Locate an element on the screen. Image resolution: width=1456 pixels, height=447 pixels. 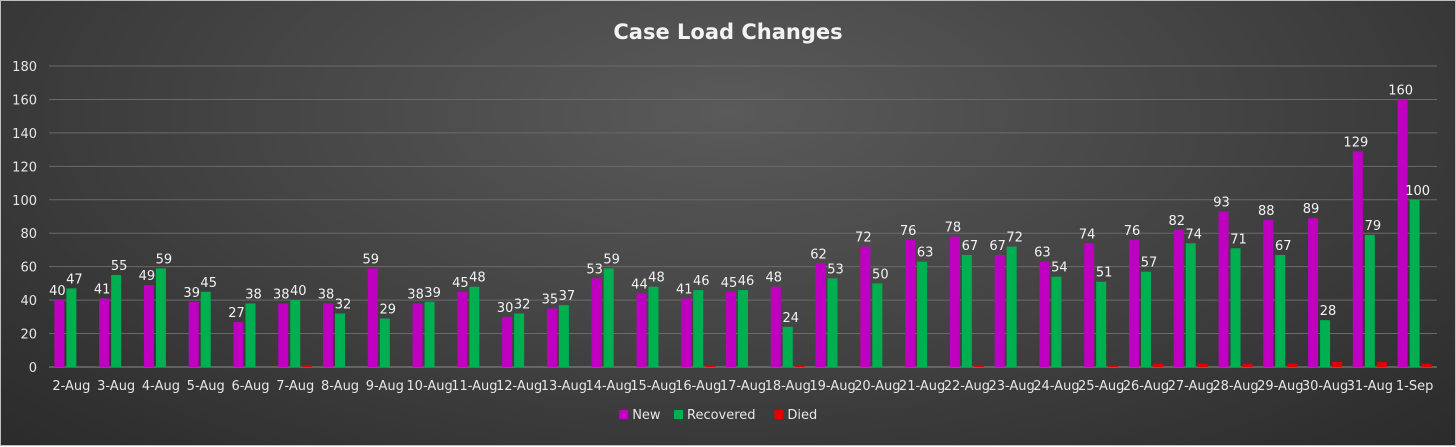
bar-recovered-27-Aug is located at coordinates (1190, 305).